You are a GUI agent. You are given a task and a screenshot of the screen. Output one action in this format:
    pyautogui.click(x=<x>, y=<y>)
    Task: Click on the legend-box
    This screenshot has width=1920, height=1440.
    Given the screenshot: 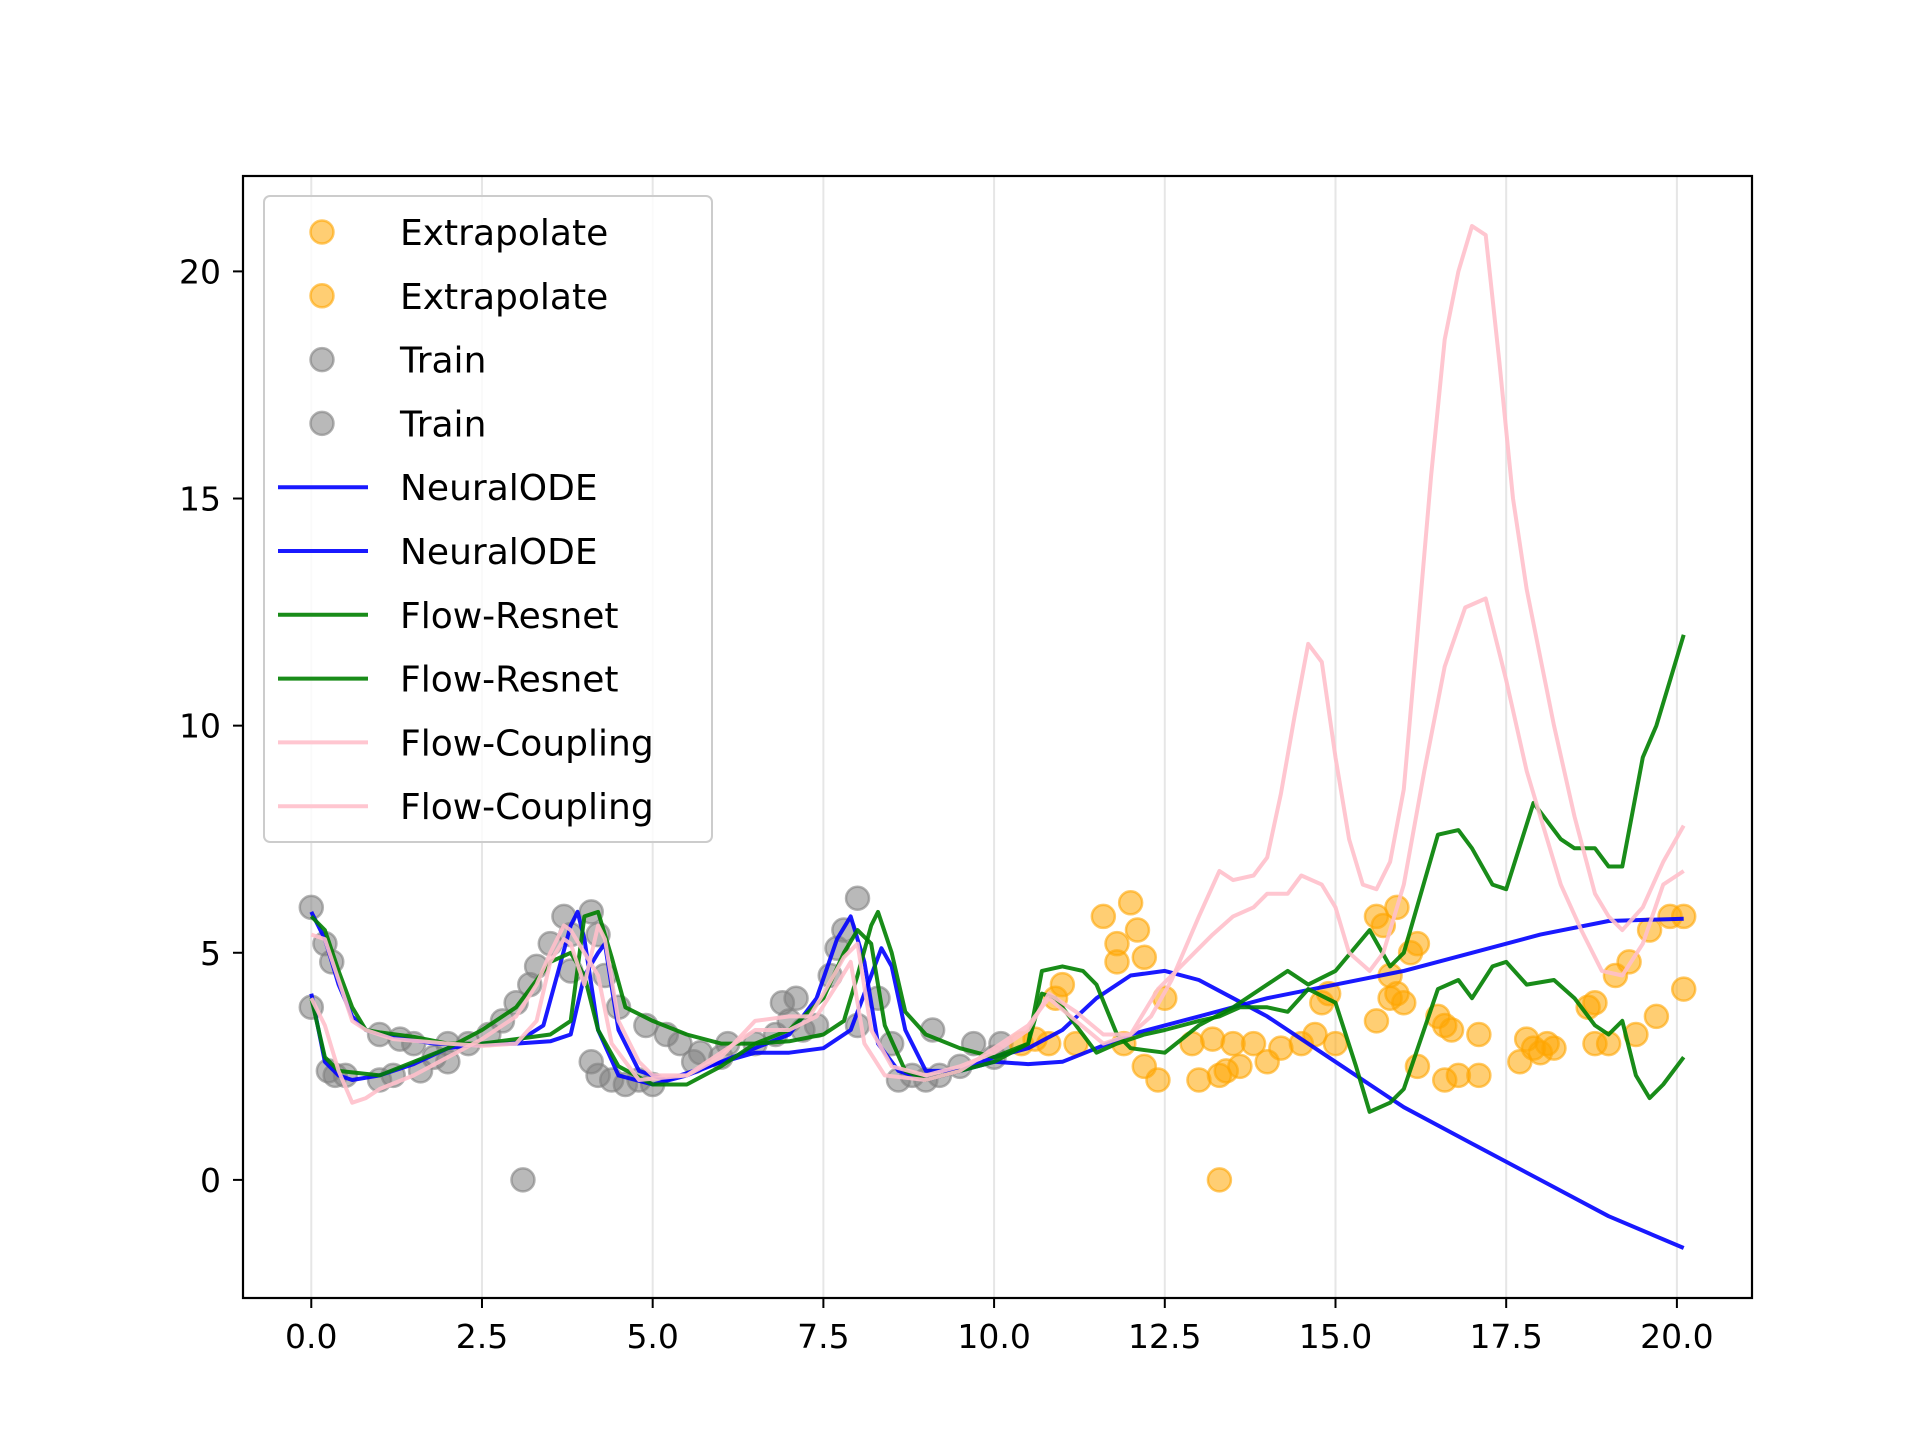 What is the action you would take?
    pyautogui.click(x=488, y=519)
    